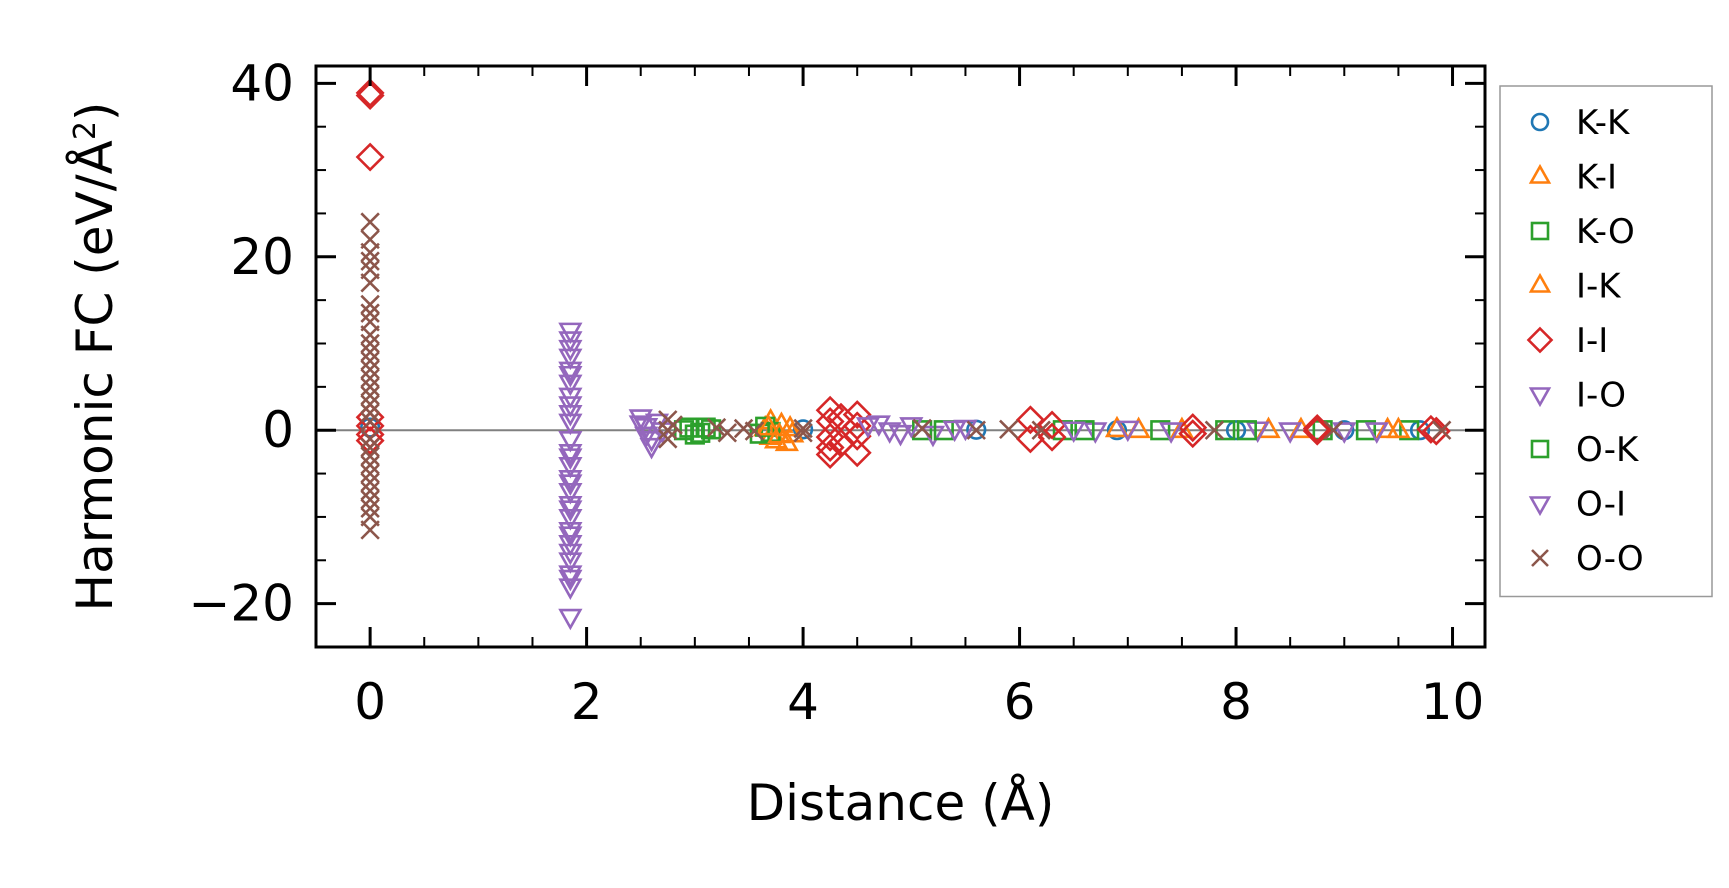 The image size is (1729, 888). Describe the element at coordinates (1592, 341) in the screenshot. I see `legend-label: I-I` at that location.